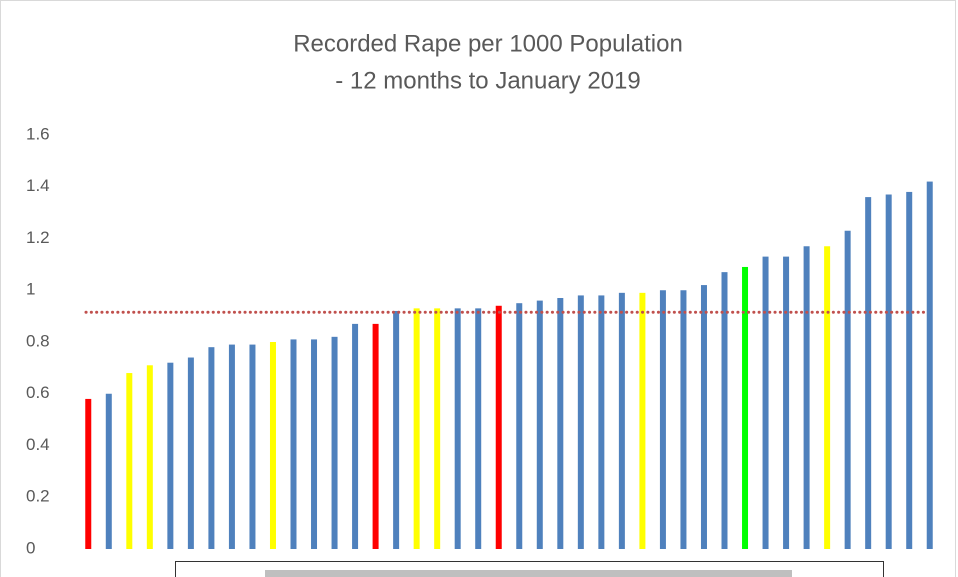 The width and height of the screenshot is (958, 577). I want to click on y-tick-label: 0.2, so click(38, 496).